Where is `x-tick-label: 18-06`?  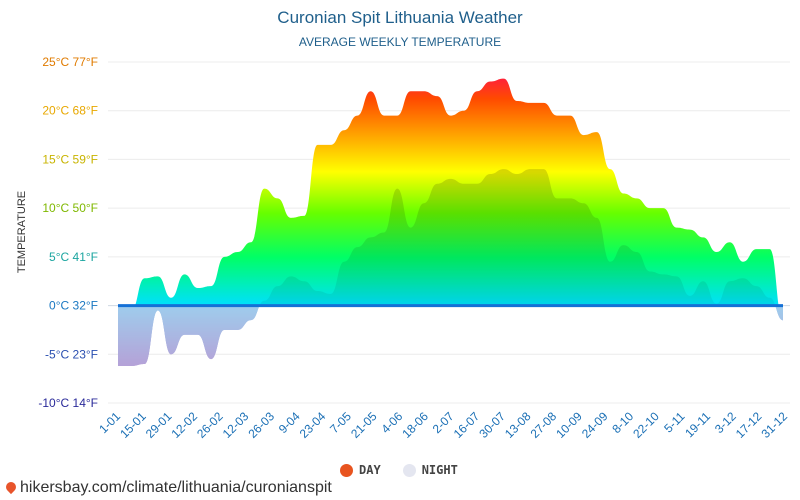
x-tick-label: 18-06 is located at coordinates (415, 425).